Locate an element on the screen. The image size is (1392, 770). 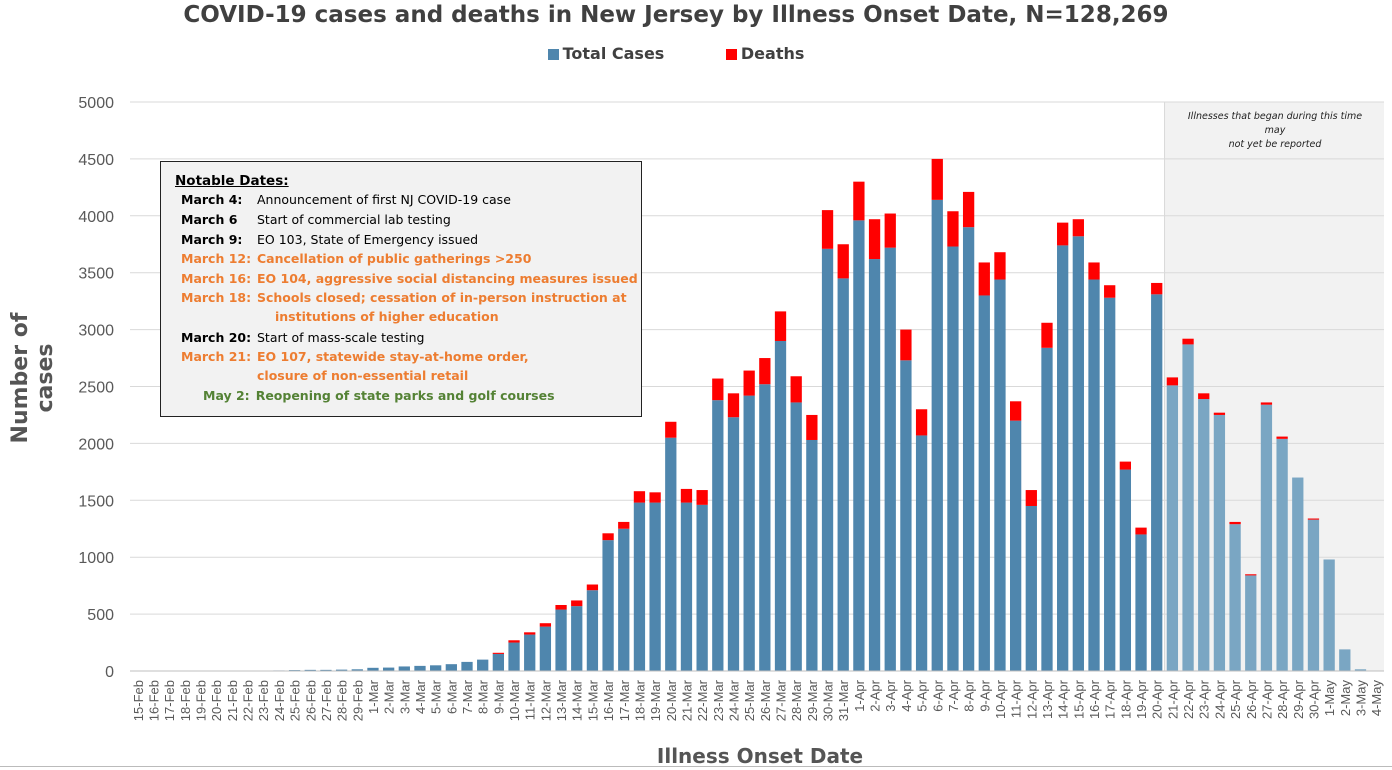
notable-dates-heading: Notable Dates: is located at coordinates (232, 181).